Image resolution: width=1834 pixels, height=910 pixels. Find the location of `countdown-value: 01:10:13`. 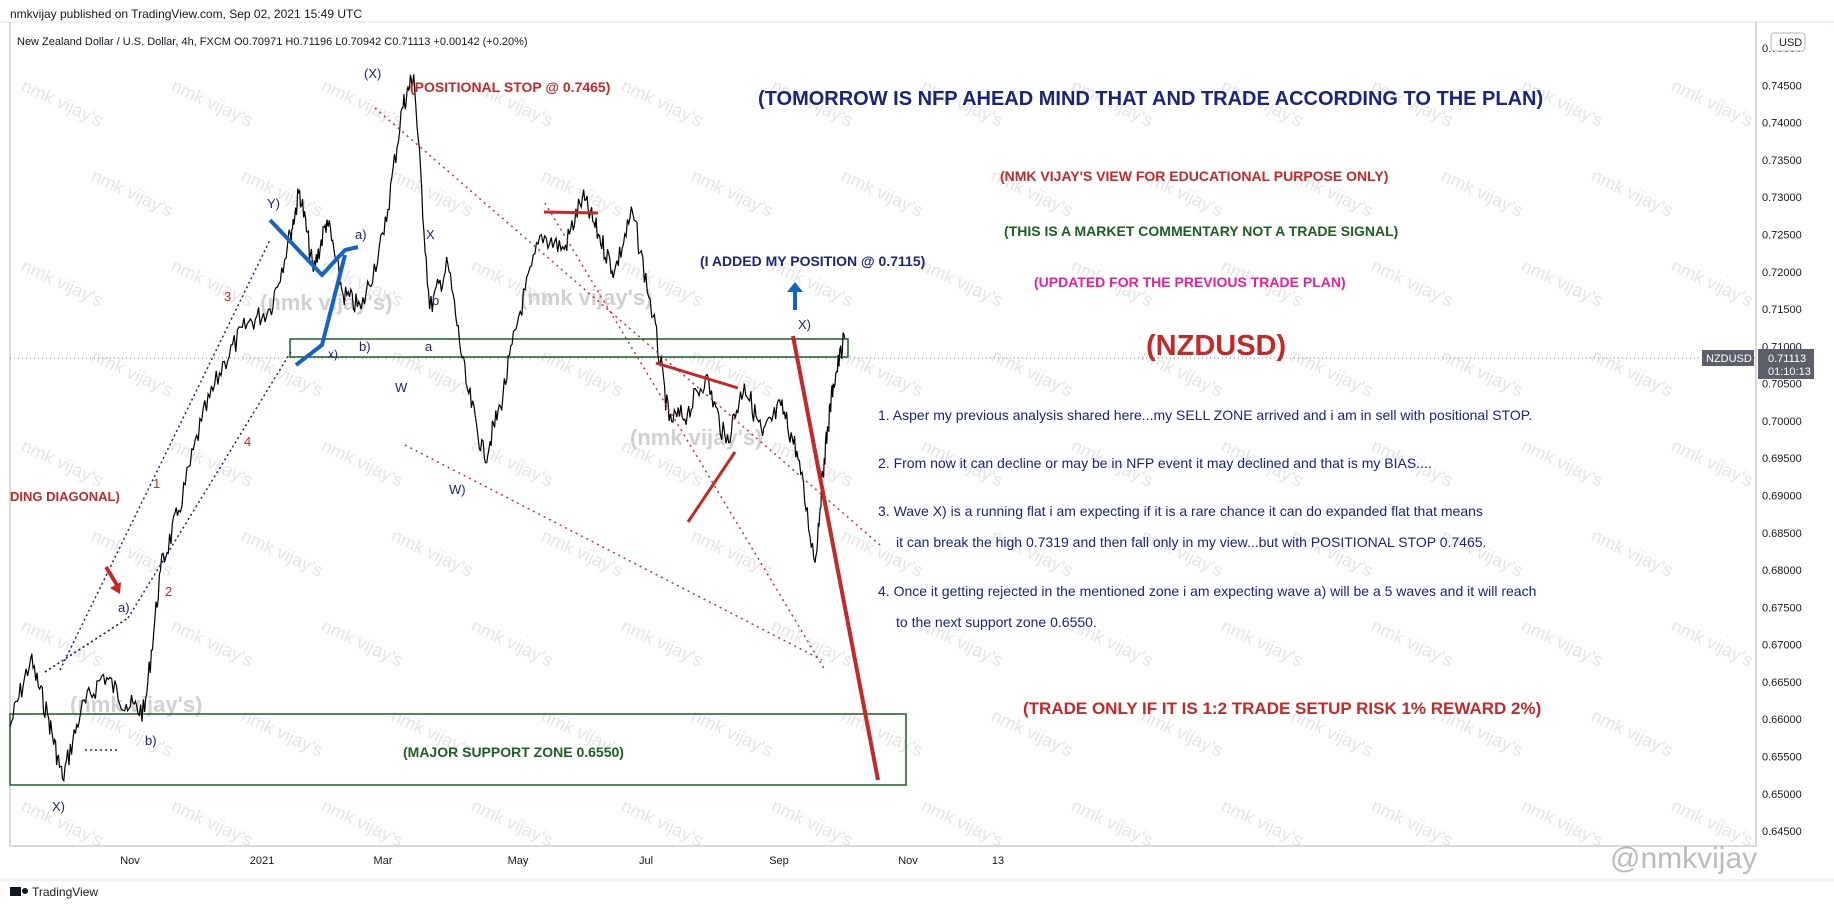

countdown-value: 01:10:13 is located at coordinates (1789, 372).